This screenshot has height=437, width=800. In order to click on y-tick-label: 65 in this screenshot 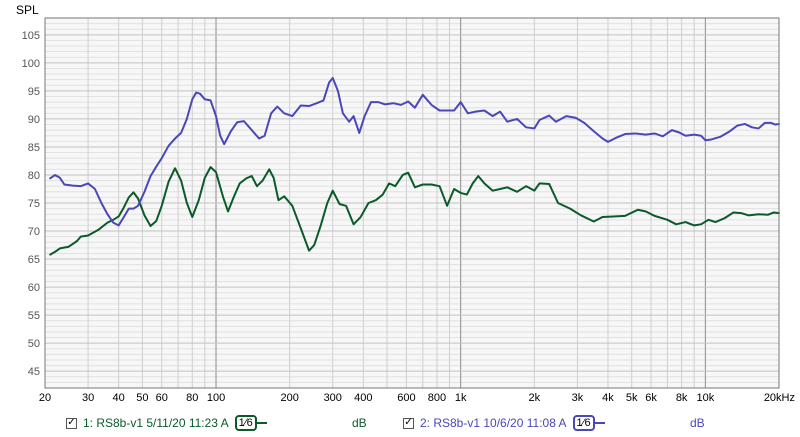, I will do `click(34, 260)`.